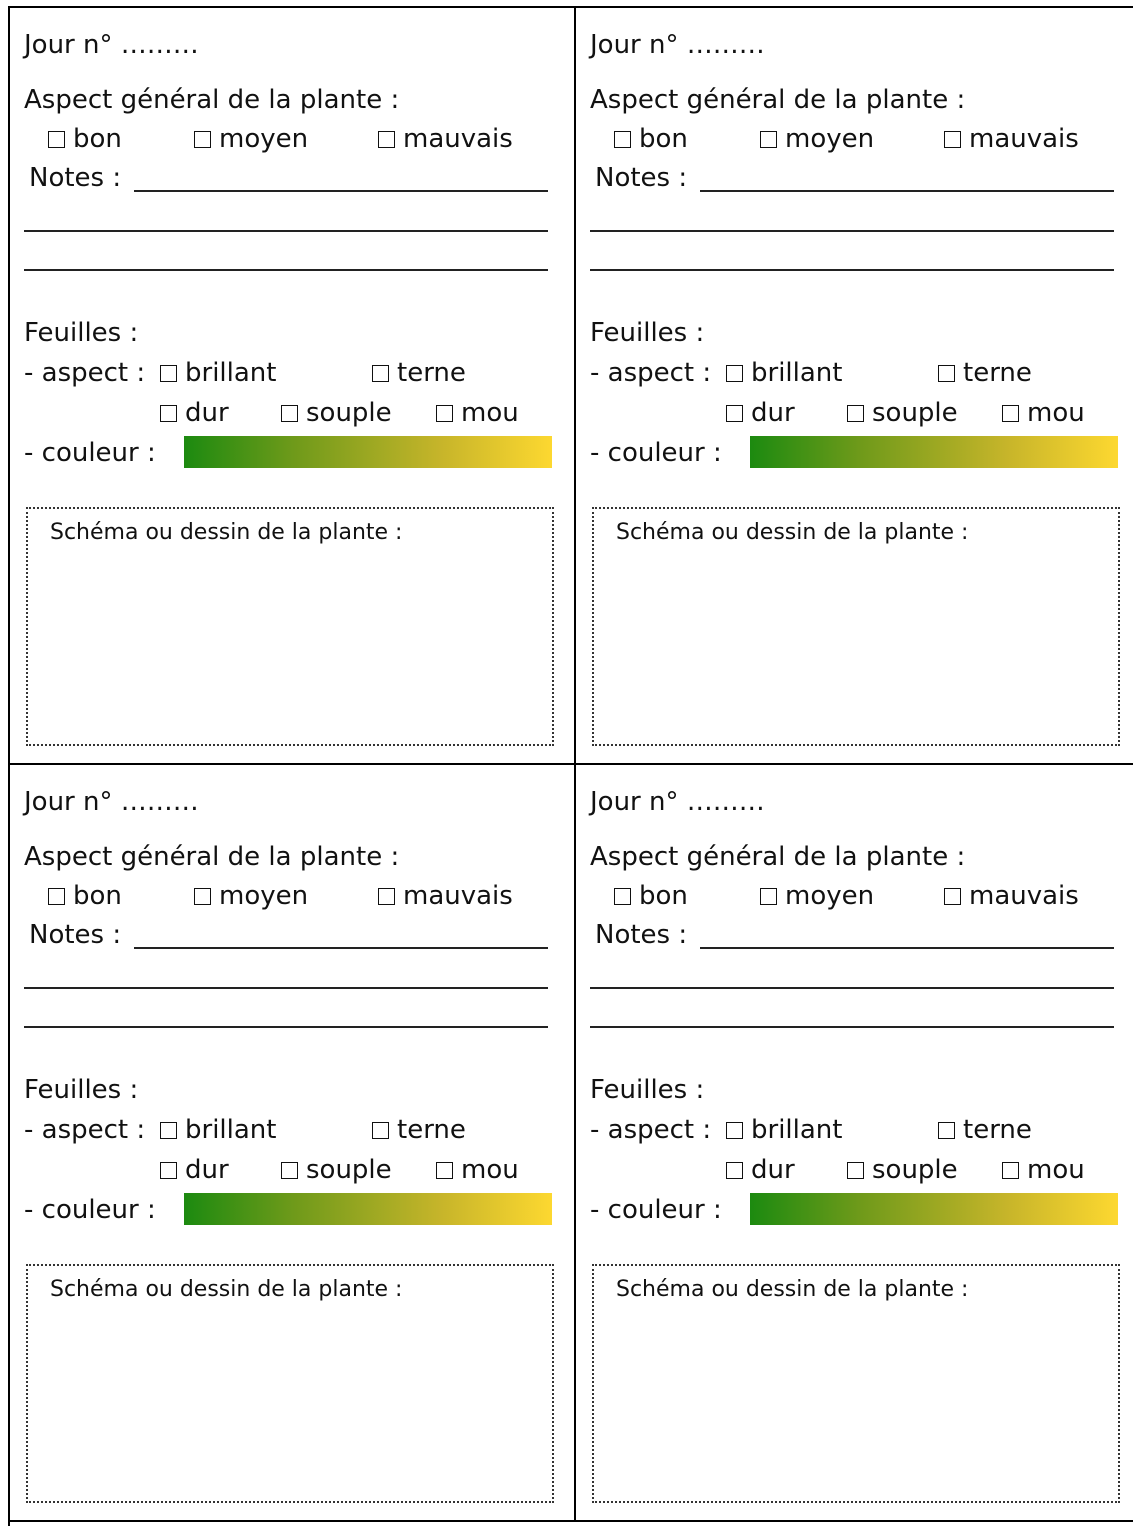  What do you see at coordinates (226, 1289) in the screenshot?
I see `sketch-label: Schéma ou dessin de la plante :` at bounding box center [226, 1289].